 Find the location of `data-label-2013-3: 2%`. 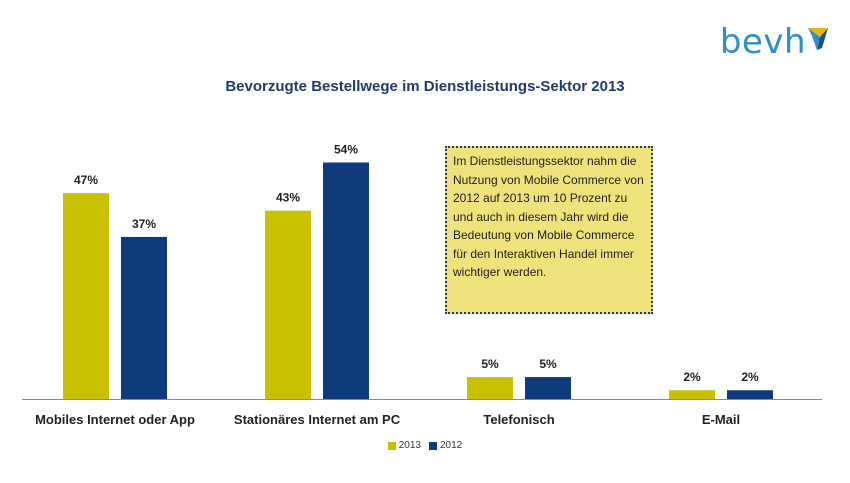

data-label-2013-3: 2% is located at coordinates (692, 377).